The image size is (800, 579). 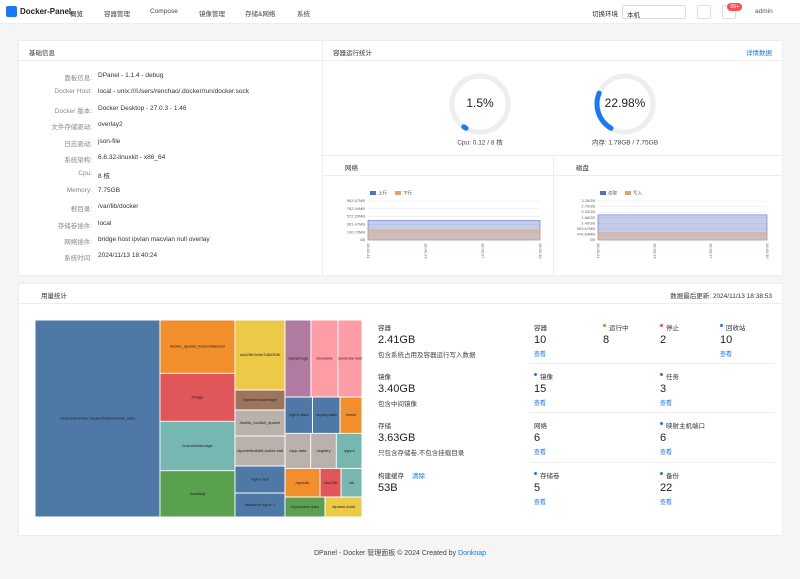 I want to click on menu-item: 镜像管理, so click(x=212, y=14).